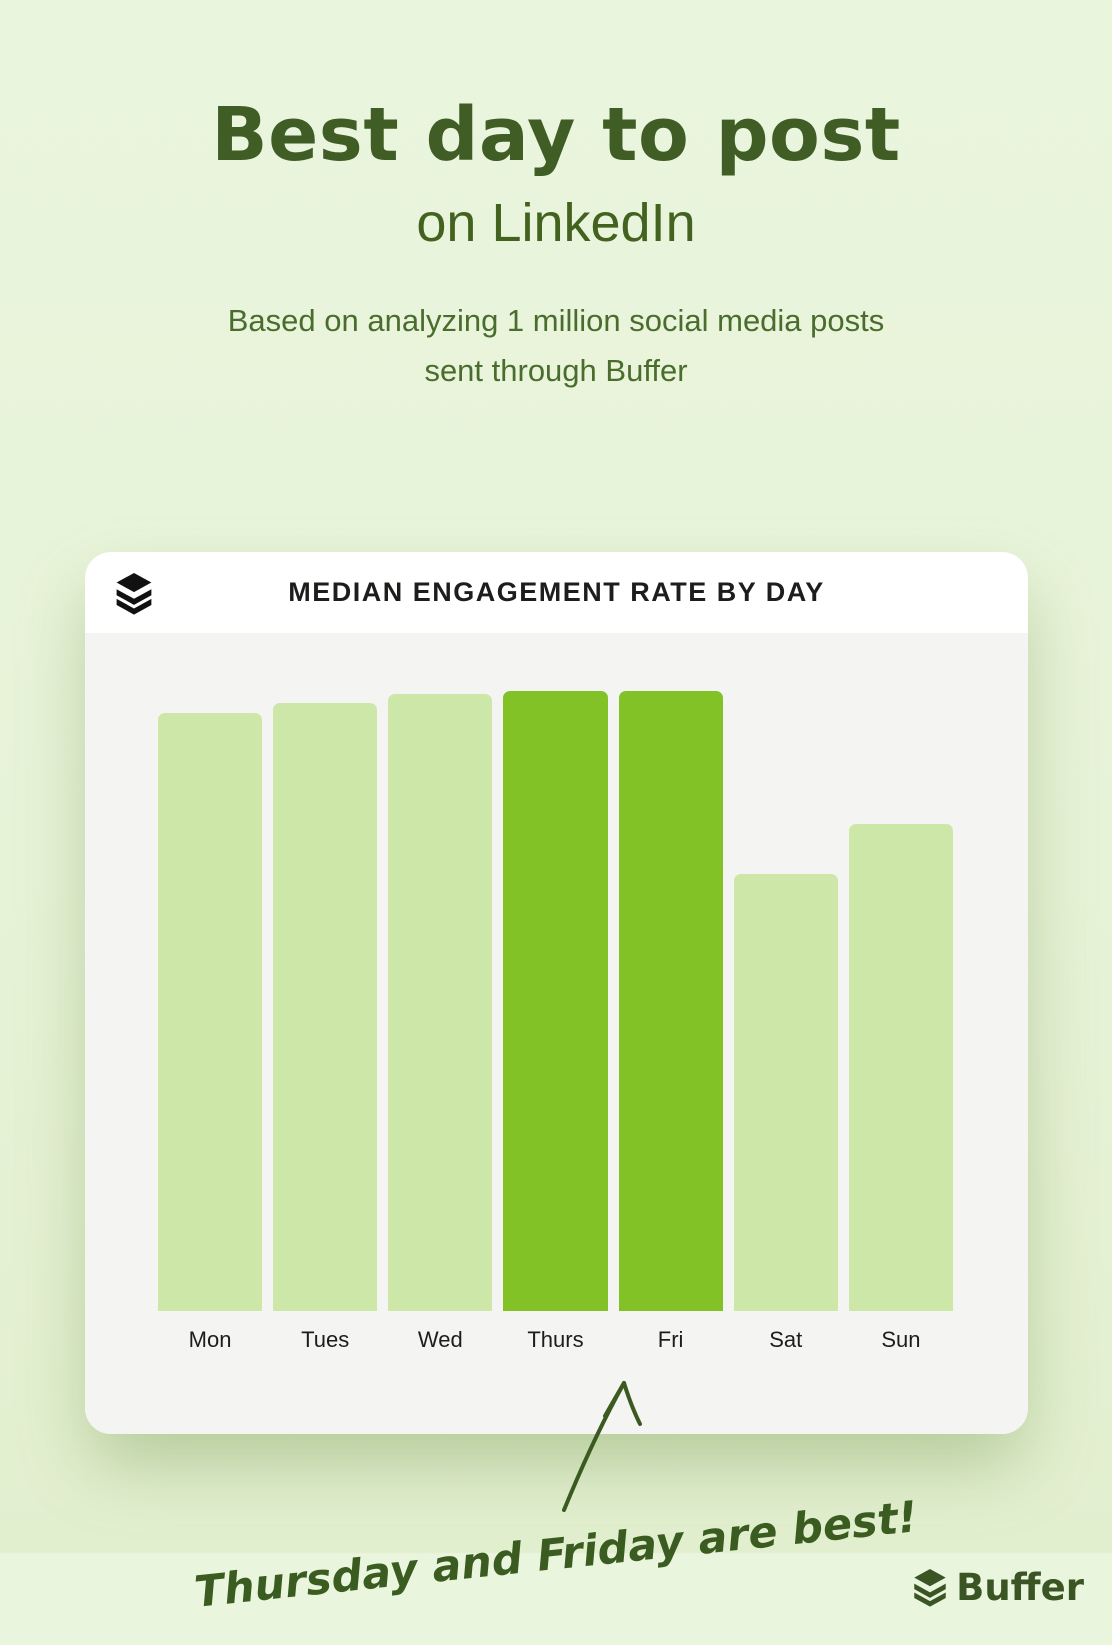 The image size is (1112, 1645). Describe the element at coordinates (786, 1339) in the screenshot. I see `x-axis-label-sat: Sat` at that location.